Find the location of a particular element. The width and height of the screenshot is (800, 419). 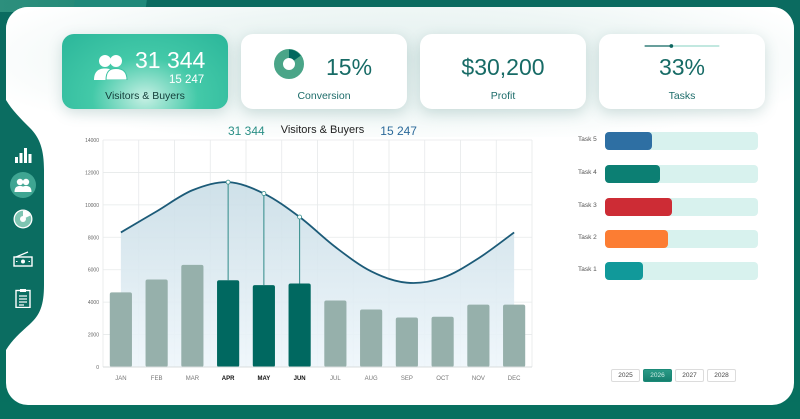

tasks-label: Tasks is located at coordinates (682, 96).